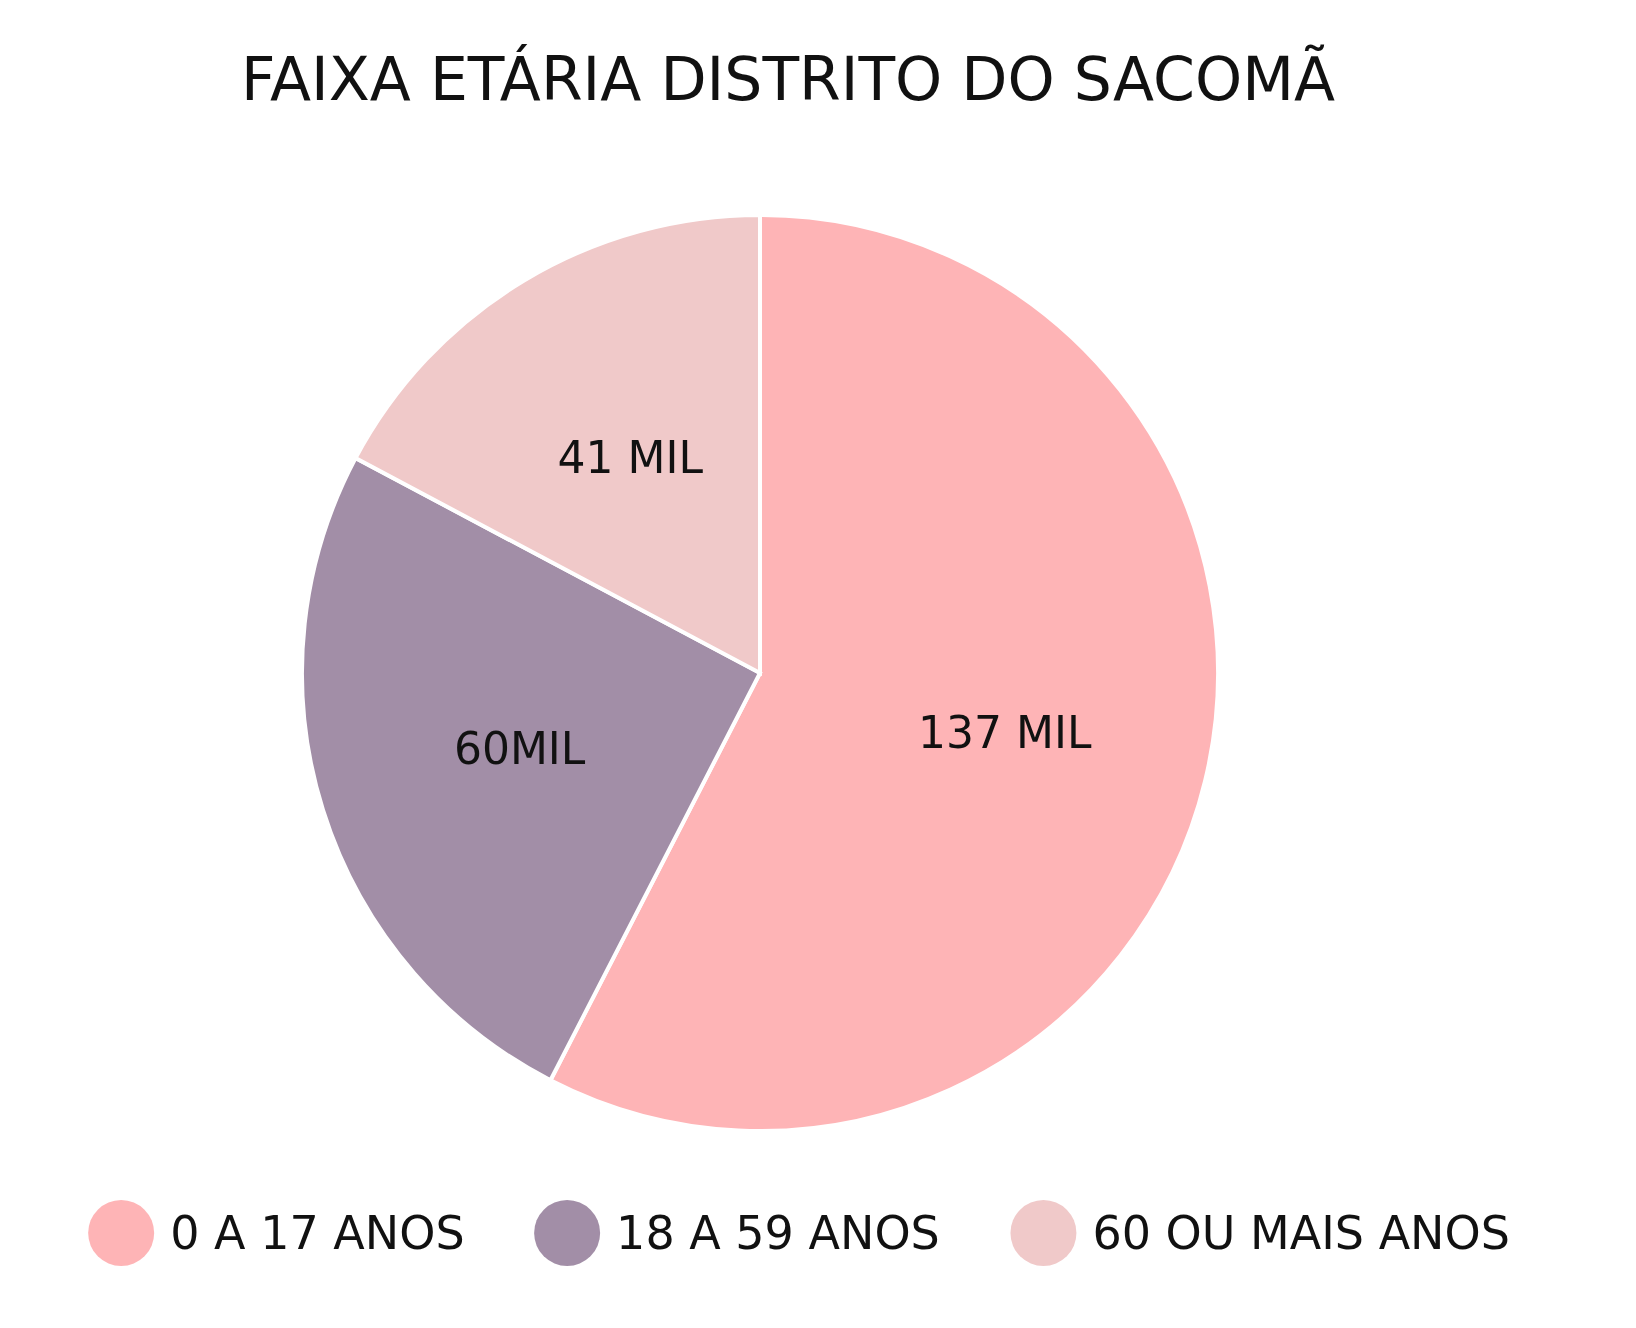 The height and width of the screenshot is (1328, 1636). Describe the element at coordinates (788, 79) in the screenshot. I see `chart-title: FAIXA ETÁRIA DISTRITO DO SACOMÃ` at that location.